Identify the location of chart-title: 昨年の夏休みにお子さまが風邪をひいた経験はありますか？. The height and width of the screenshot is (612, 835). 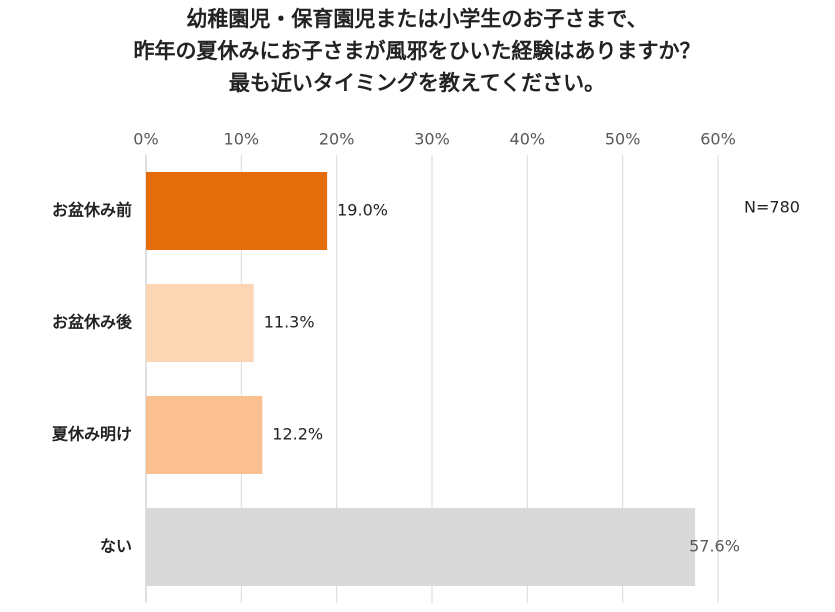
(417, 51).